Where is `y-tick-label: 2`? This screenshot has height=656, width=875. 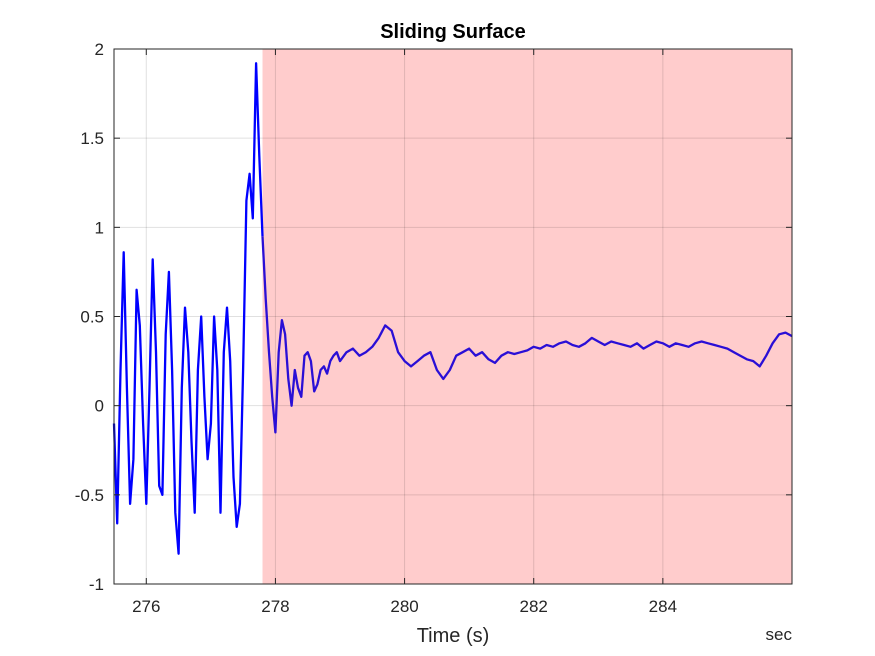 y-tick-label: 2 is located at coordinates (99, 49).